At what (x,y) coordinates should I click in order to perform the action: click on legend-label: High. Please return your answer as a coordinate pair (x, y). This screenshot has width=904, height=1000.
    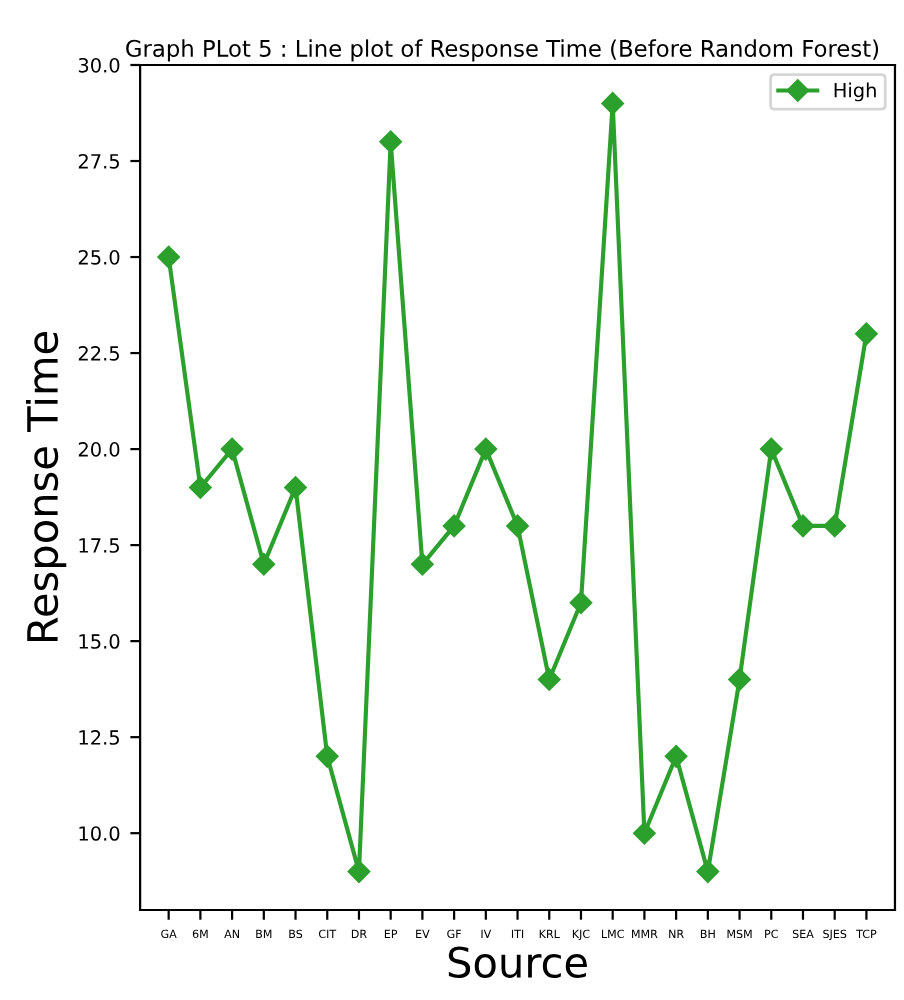
    Looking at the image, I should click on (855, 92).